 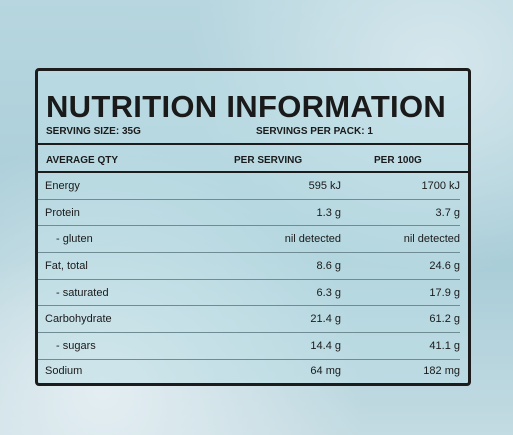 I want to click on table-cell: 8.6 g, so click(x=328, y=265).